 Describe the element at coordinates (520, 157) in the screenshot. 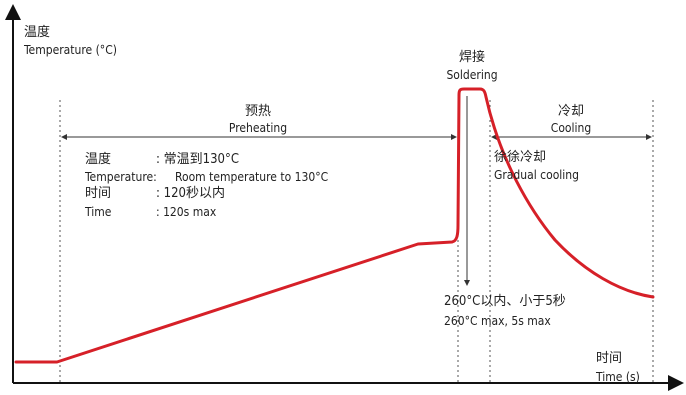

I see `cooling-note-cn: 徐徐冷却` at that location.